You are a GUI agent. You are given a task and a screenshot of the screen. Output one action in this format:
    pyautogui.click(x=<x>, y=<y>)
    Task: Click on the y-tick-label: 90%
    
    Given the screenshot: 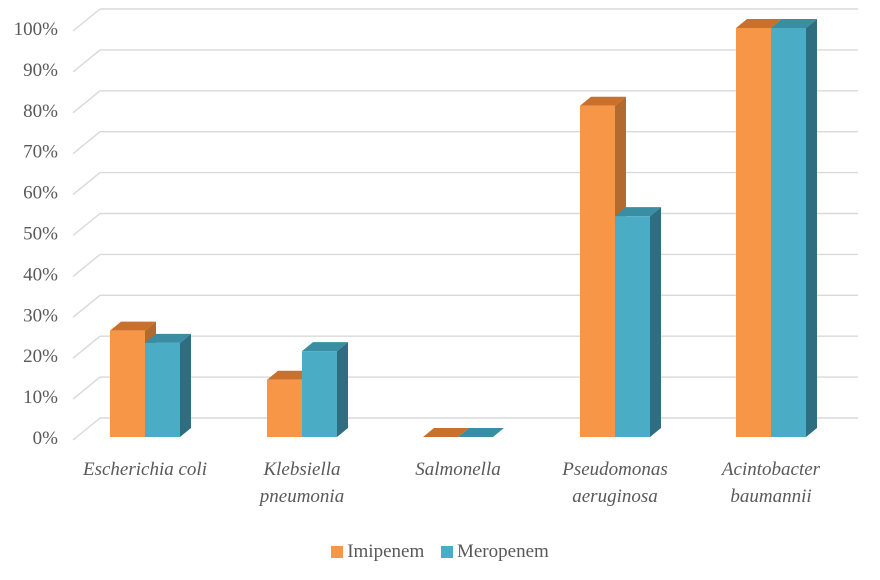 What is the action you would take?
    pyautogui.click(x=40, y=70)
    